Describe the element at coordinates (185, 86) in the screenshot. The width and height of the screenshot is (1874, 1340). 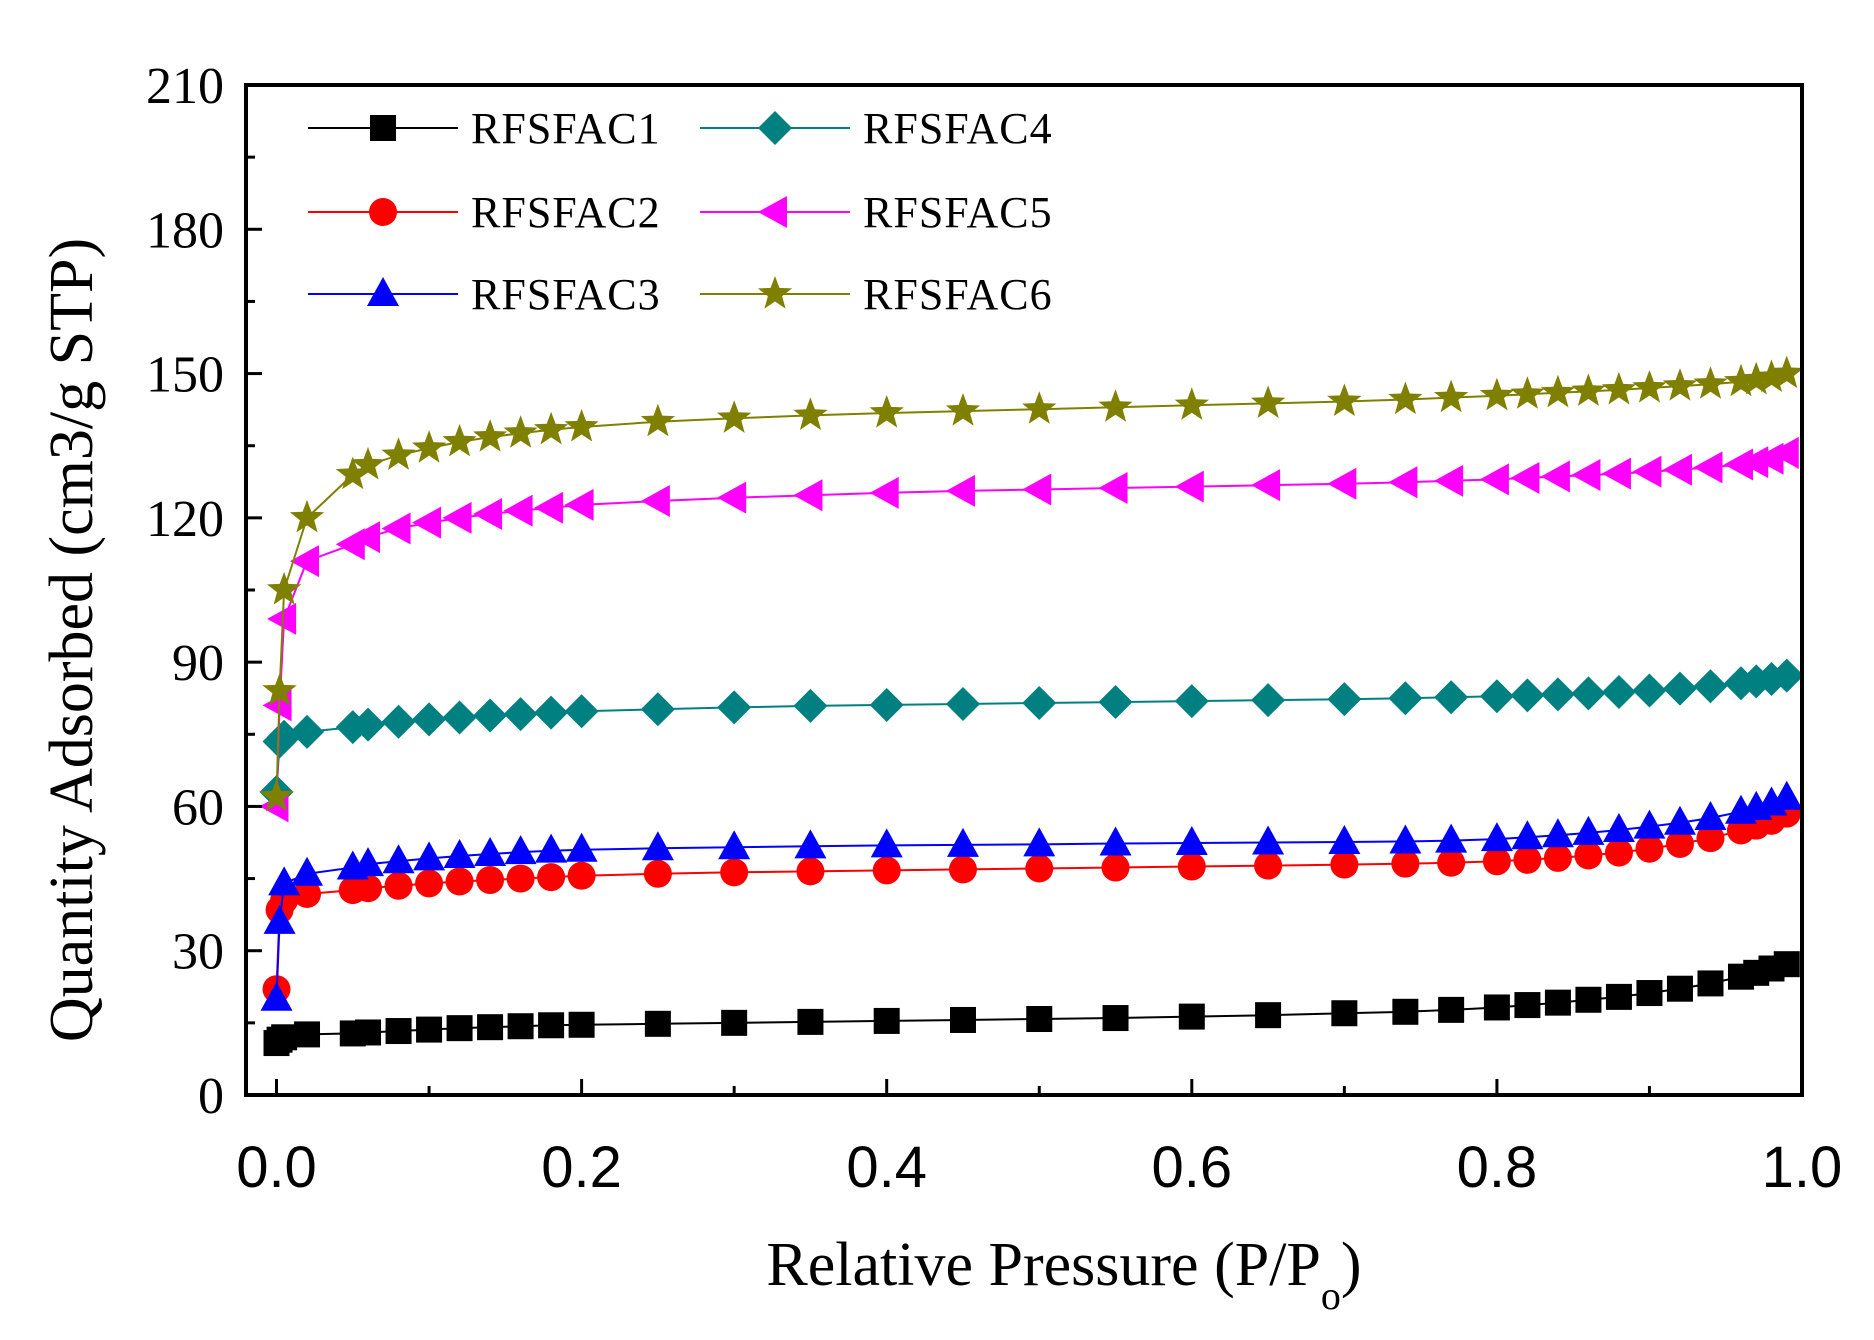
I see `y-tick-label: 210` at that location.